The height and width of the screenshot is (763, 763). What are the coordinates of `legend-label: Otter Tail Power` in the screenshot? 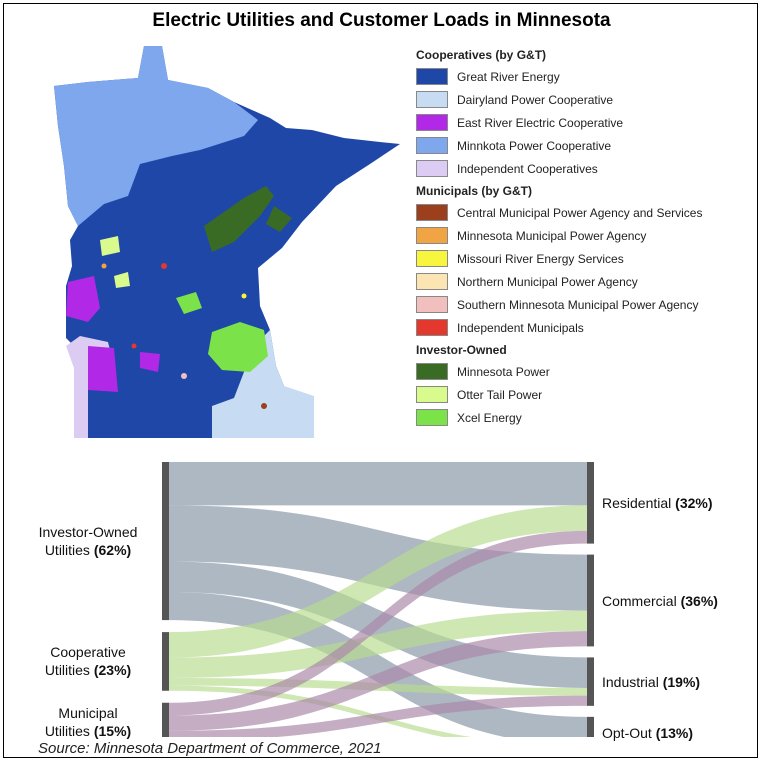 It's located at (500, 394).